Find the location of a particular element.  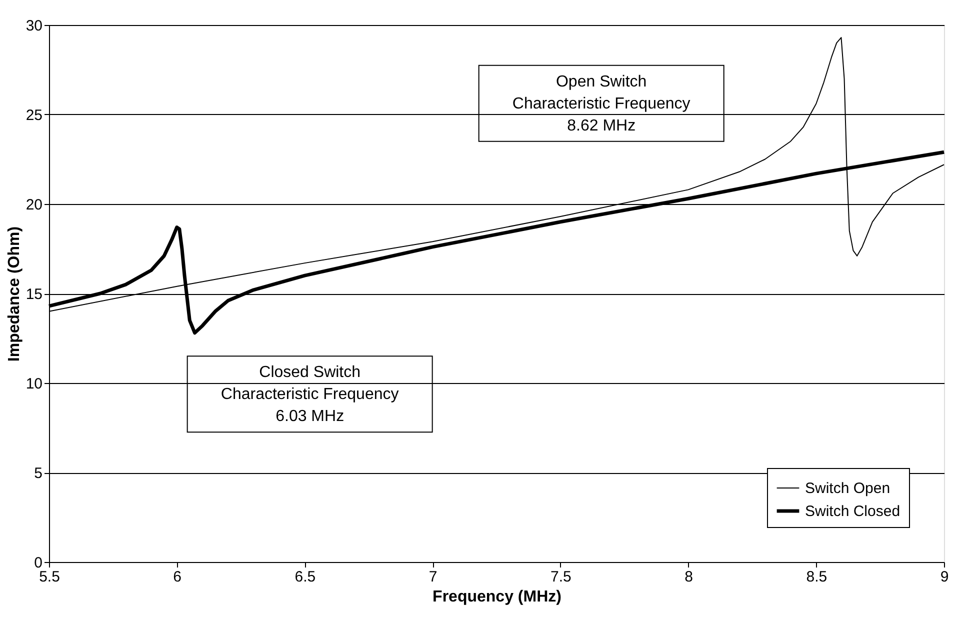

y-tick-label: 25 is located at coordinates (34, 115).